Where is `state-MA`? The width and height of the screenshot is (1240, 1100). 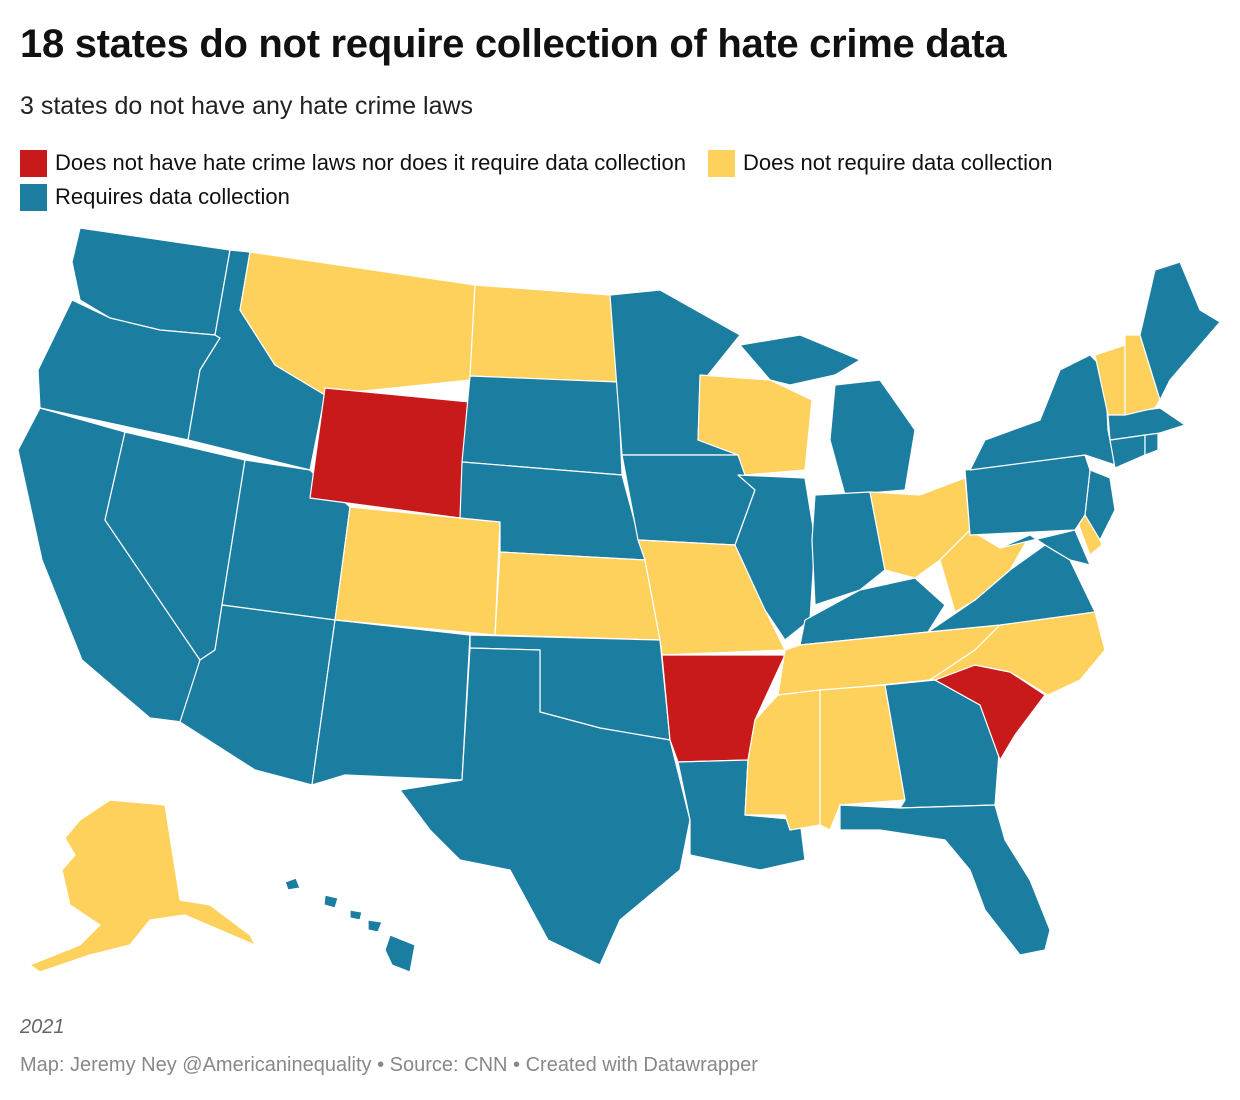 state-MA is located at coordinates (1146, 424).